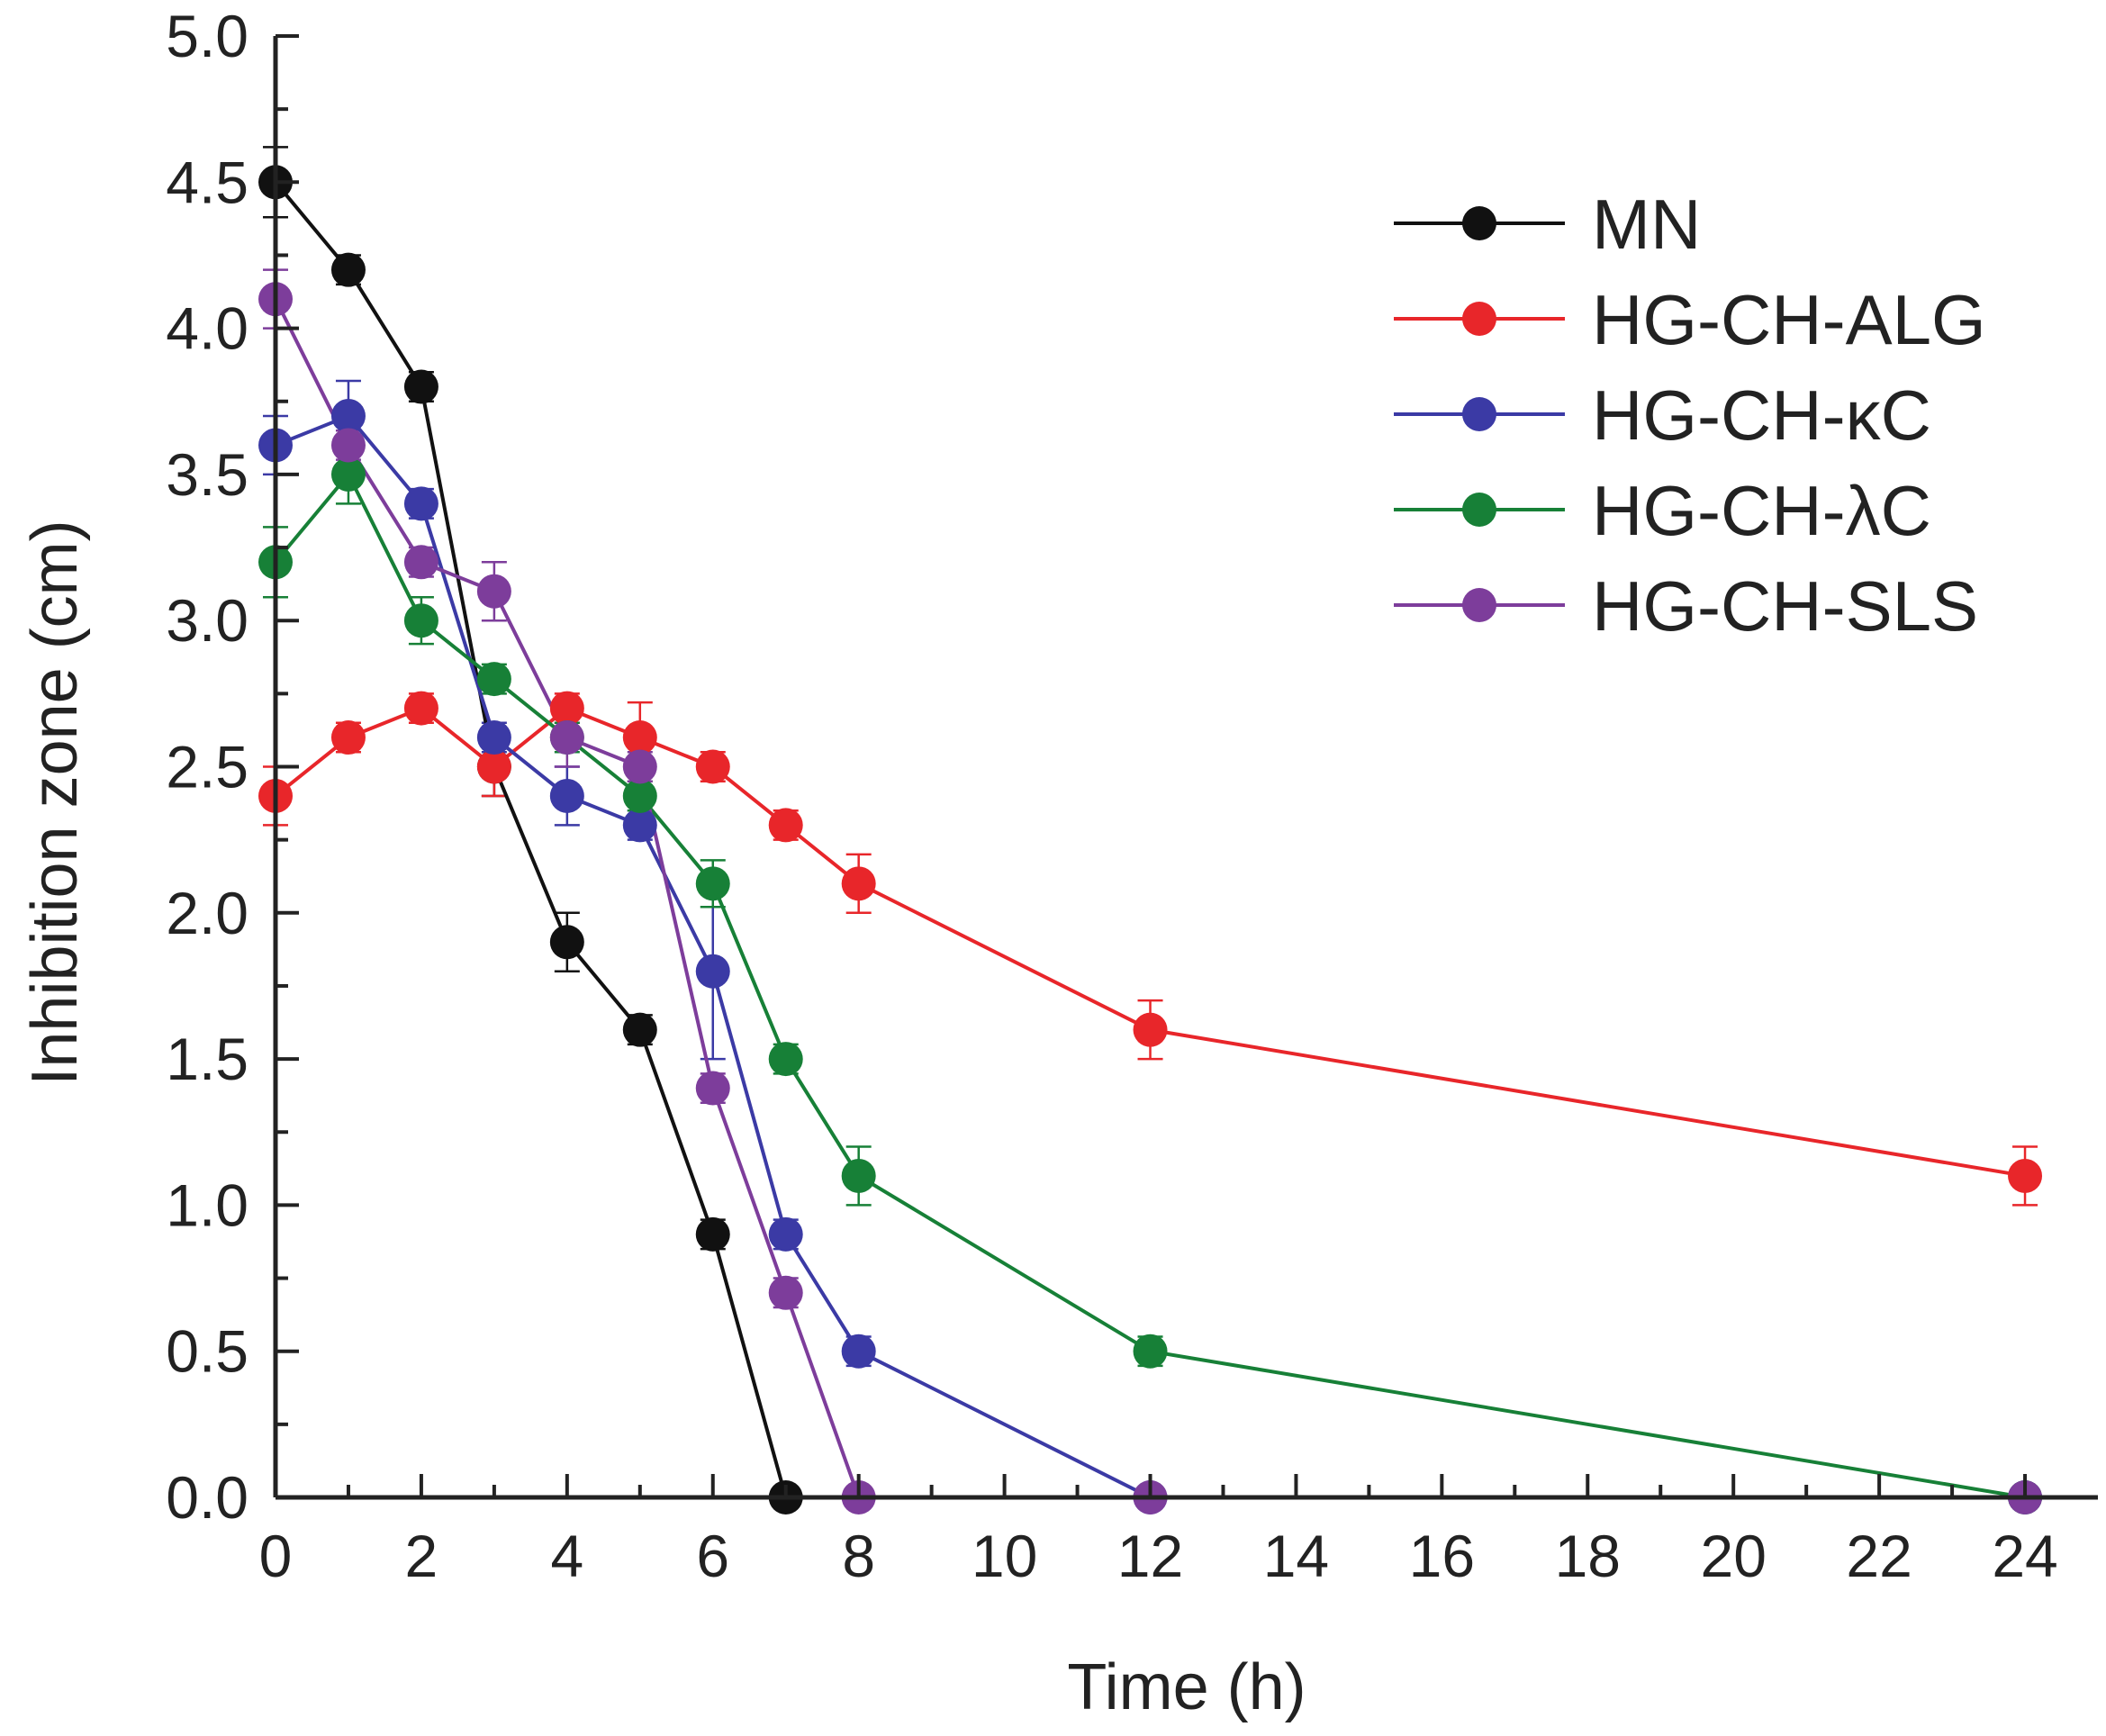 This screenshot has height=1736, width=2106. I want to click on legend-entry: HG-CH-ALG, so click(1690, 319).